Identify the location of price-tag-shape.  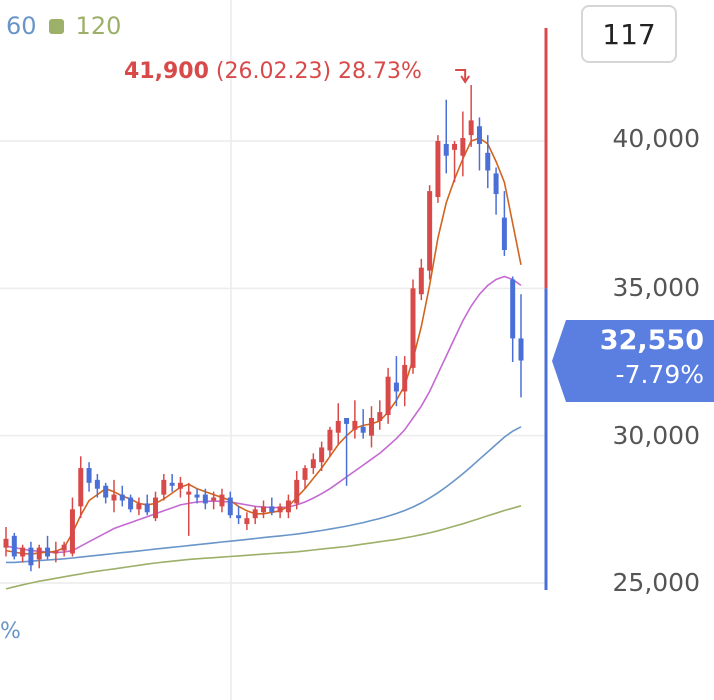
(633, 361).